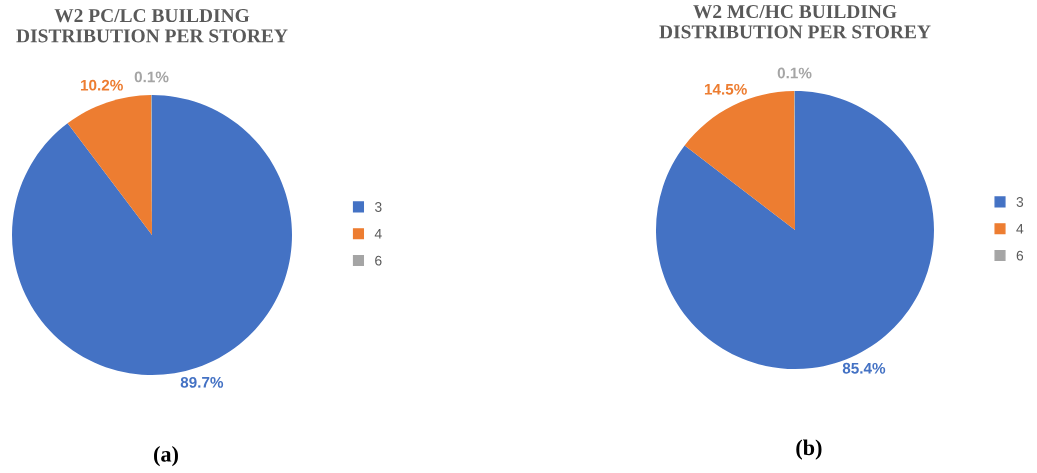 This screenshot has width=1037, height=473. Describe the element at coordinates (152, 26) in the screenshot. I see `chart-title: W2 PC/LC BUILDING DISTRIBUTION PER STOREY` at that location.